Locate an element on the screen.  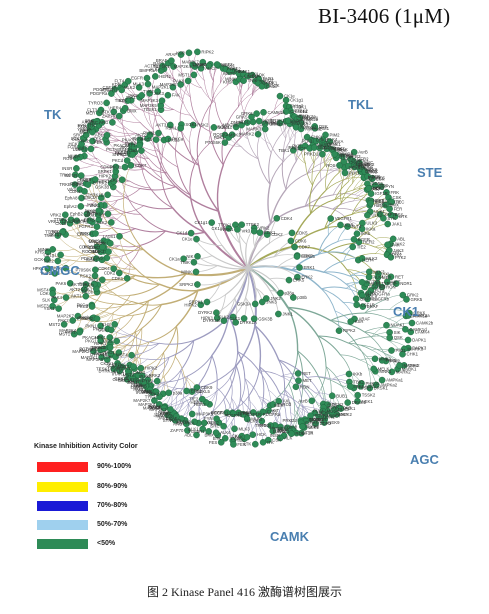
kinase-label: GCN2 is located at coordinates (330, 148).